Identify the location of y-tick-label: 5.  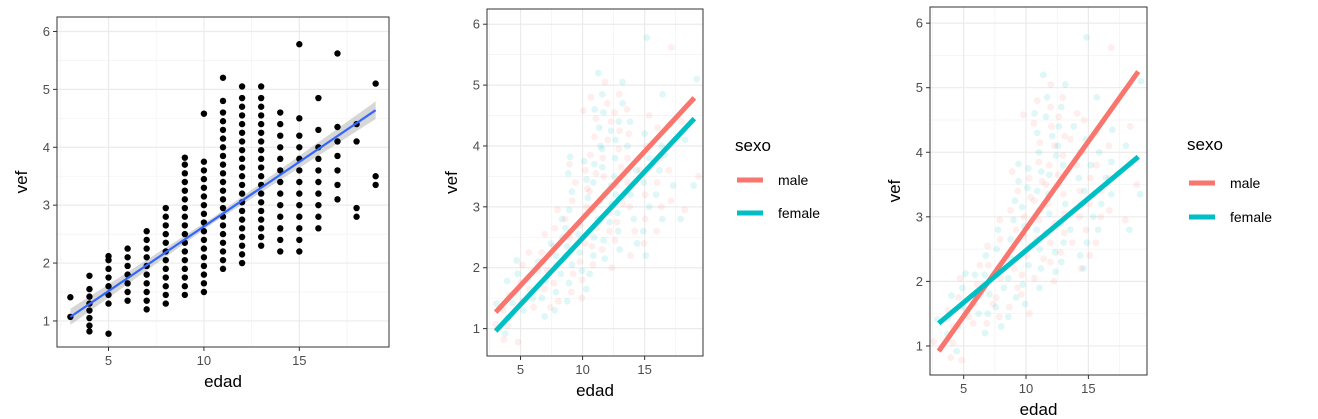
(919, 87).